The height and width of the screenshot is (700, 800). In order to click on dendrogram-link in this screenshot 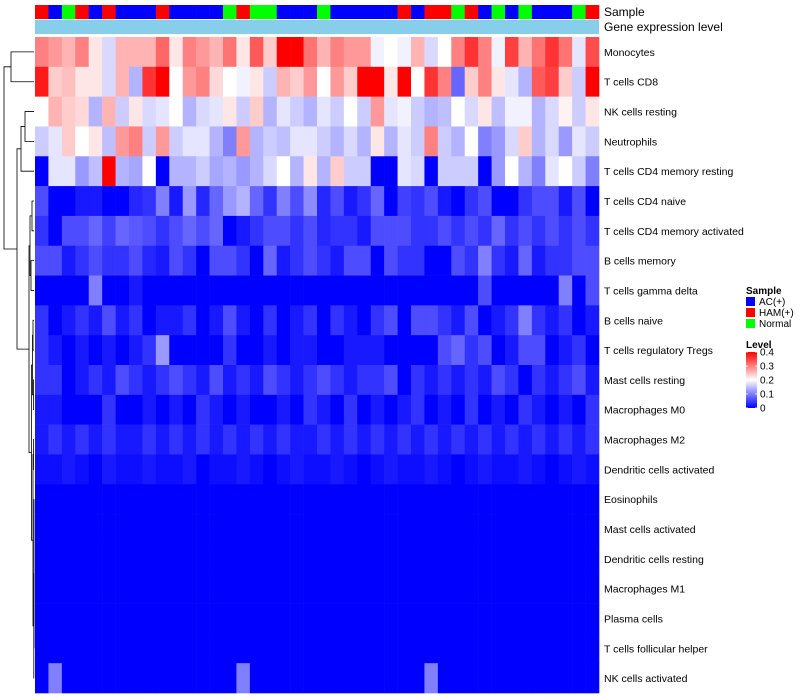, I will do `click(22, 67)`.